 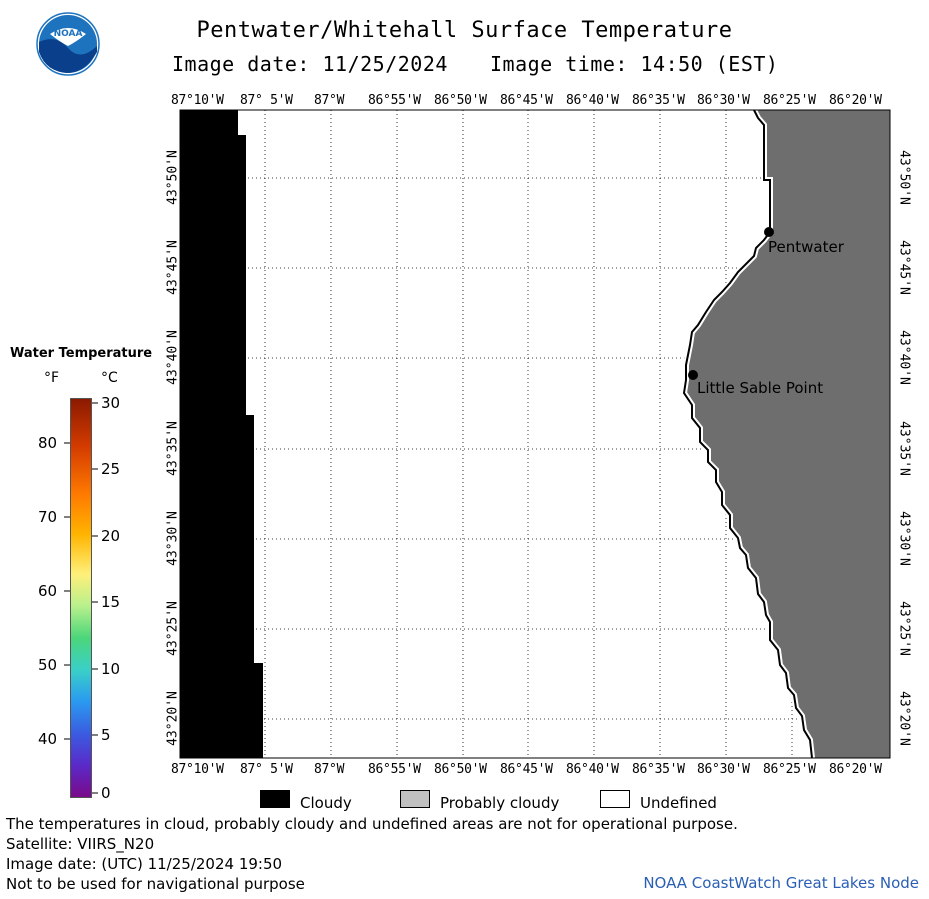 I want to click on lon-label-top: 86°20'W, so click(x=855, y=100).